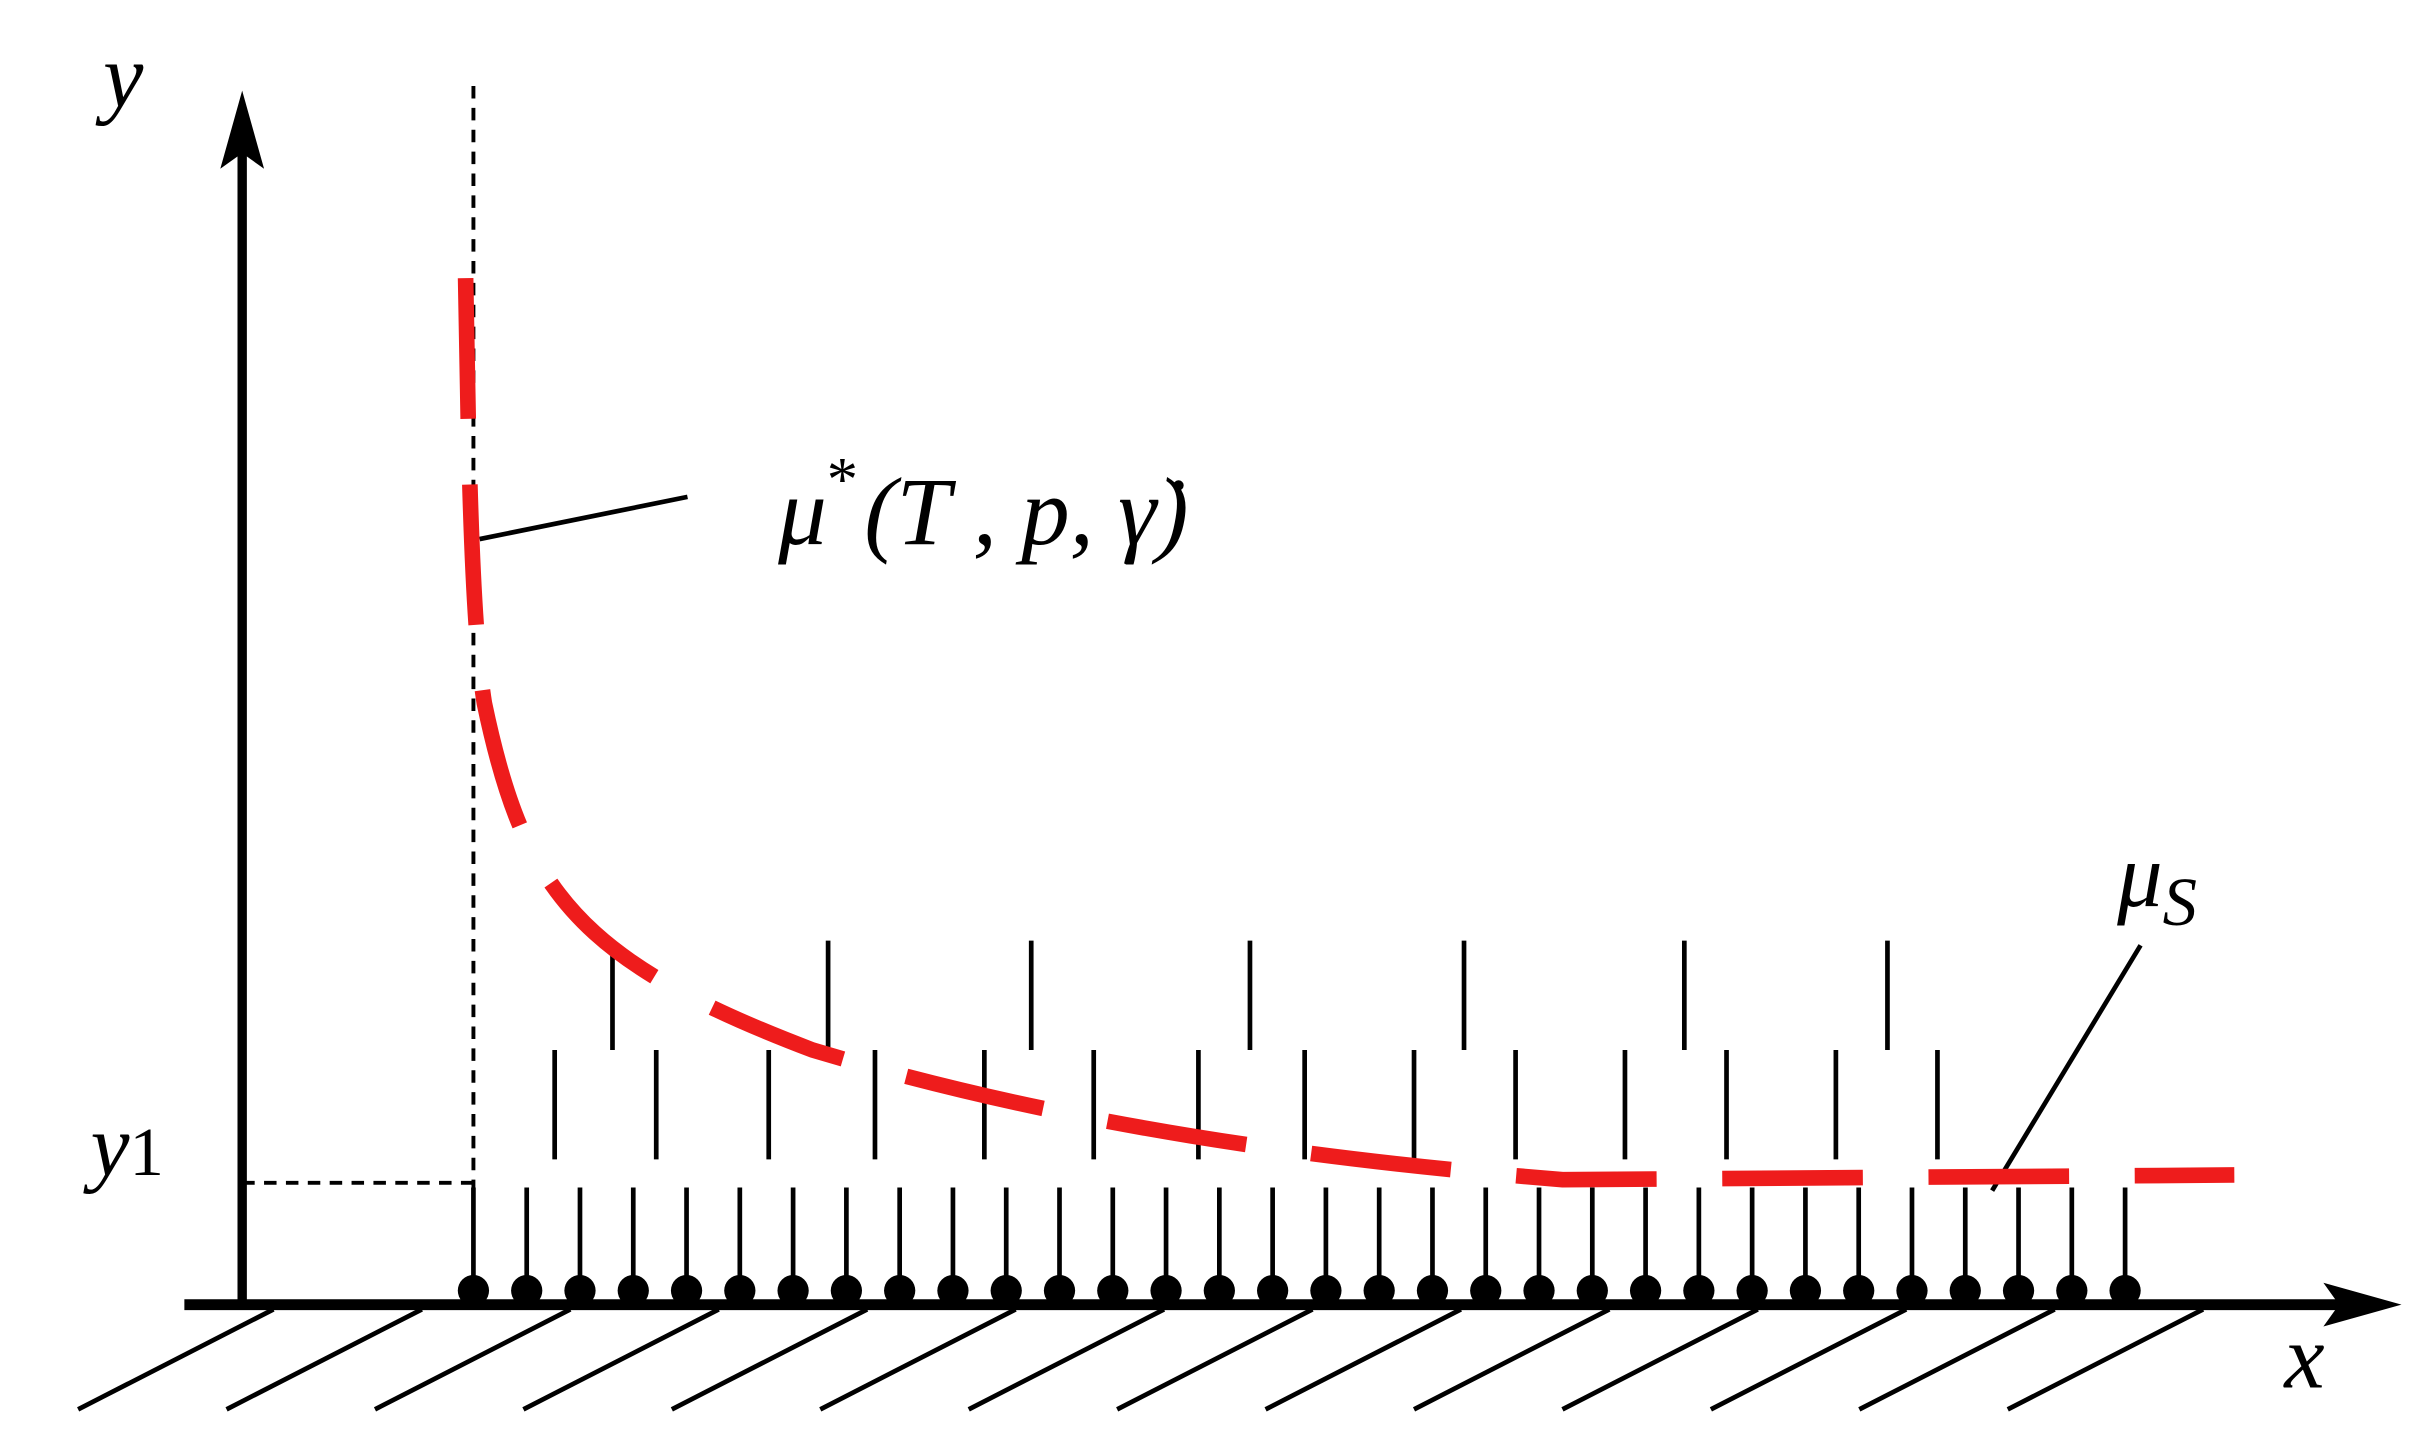 The width and height of the screenshot is (2414, 1434). What do you see at coordinates (2180, 902) in the screenshot?
I see `mu-s-sub: S` at bounding box center [2180, 902].